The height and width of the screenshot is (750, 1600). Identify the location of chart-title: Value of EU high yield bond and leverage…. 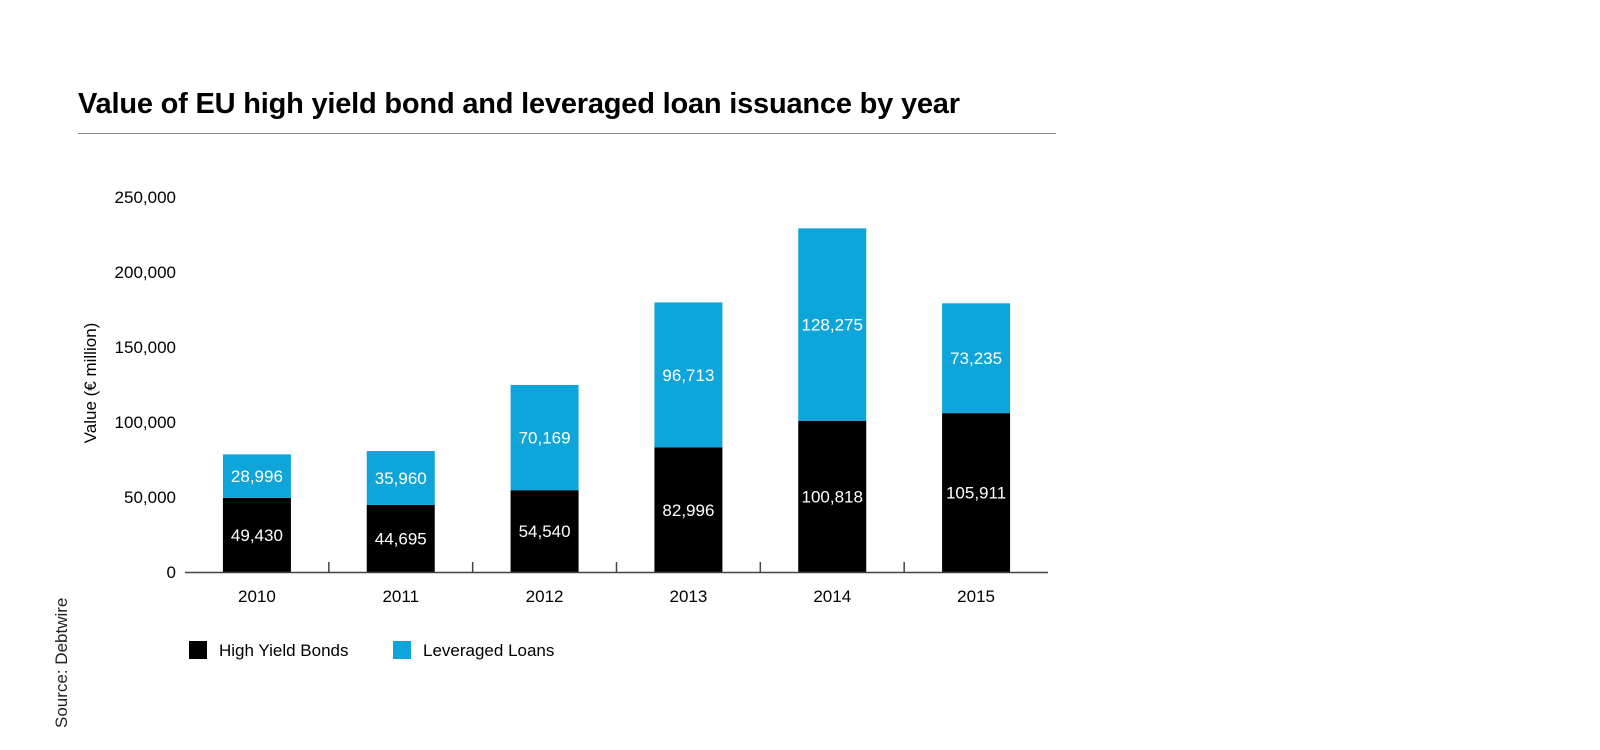
(519, 104).